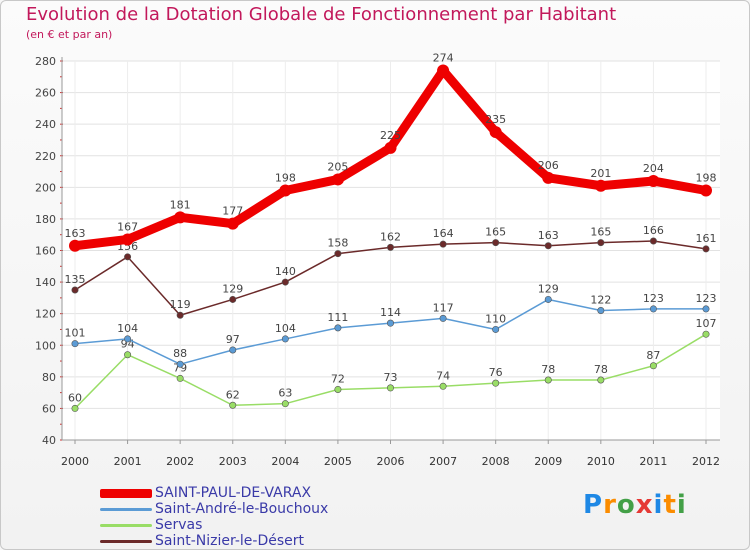  I want to click on x-tick-label: 2009, so click(548, 461).